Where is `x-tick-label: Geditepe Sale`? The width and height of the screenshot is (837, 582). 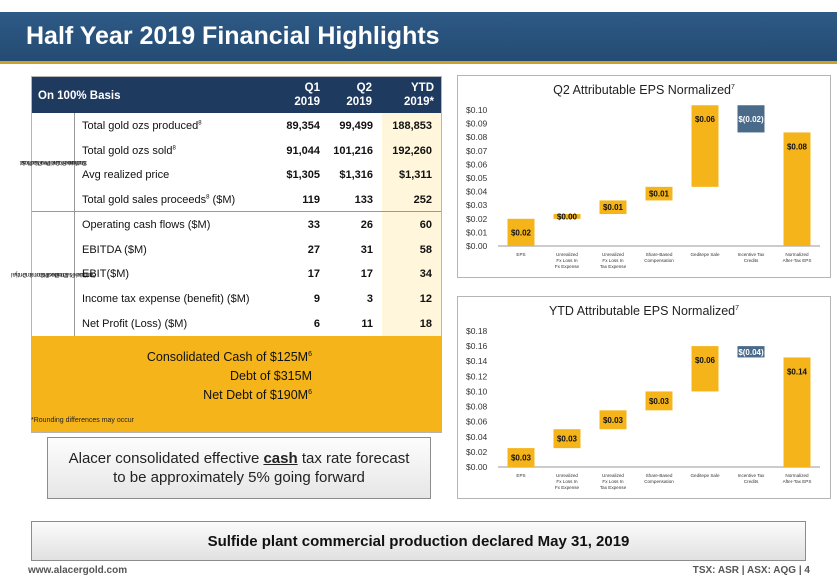 x-tick-label: Geditepe Sale is located at coordinates (705, 475).